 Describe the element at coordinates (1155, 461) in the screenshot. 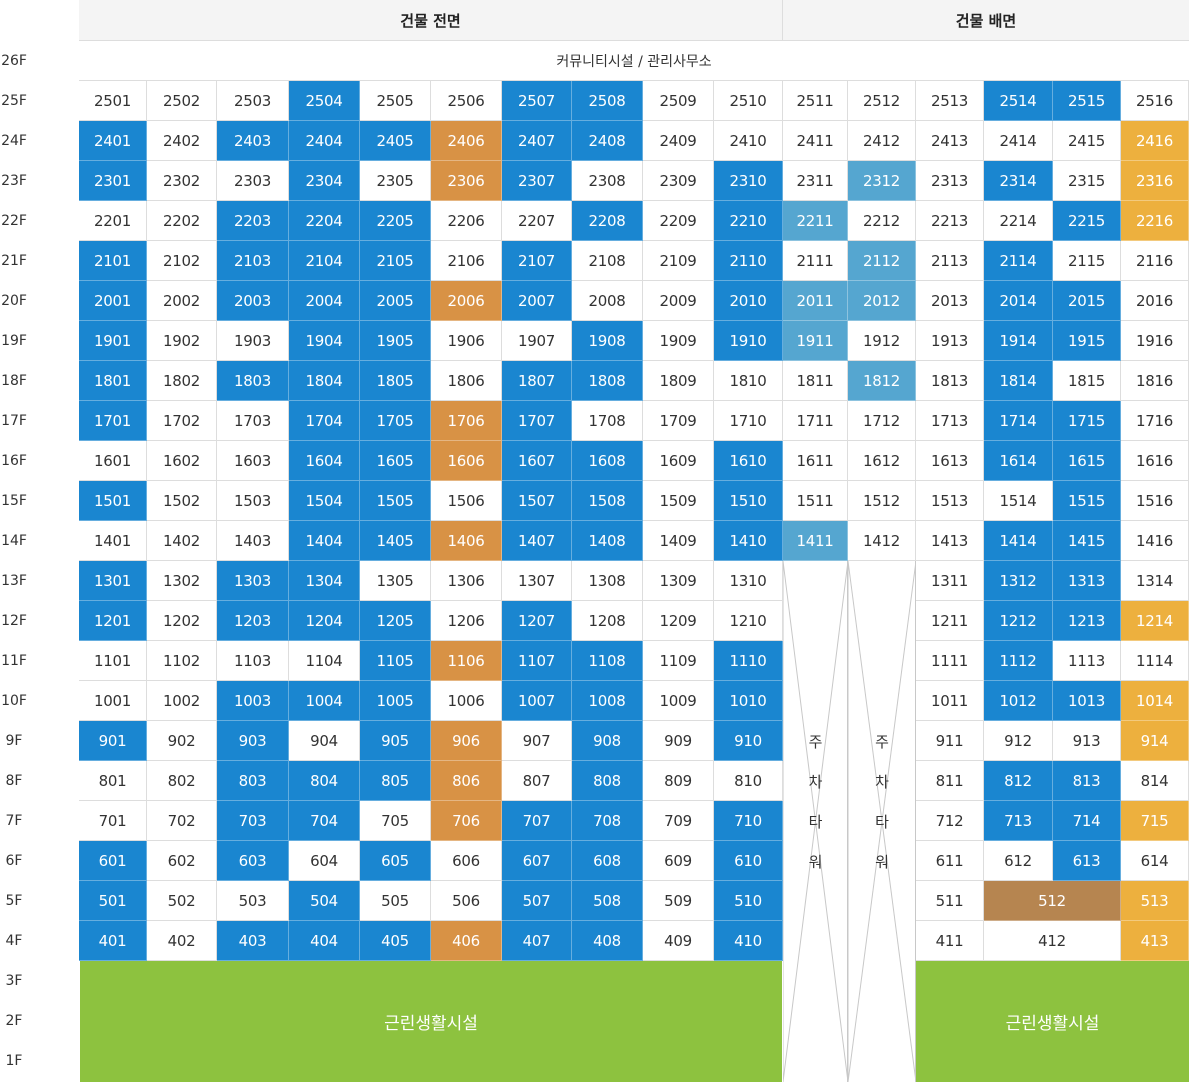

I see `unit-cell: 1616` at that location.